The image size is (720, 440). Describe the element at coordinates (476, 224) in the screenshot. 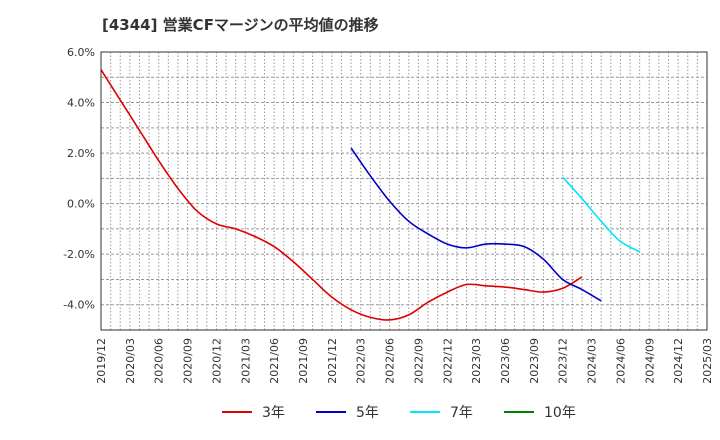

I see `series-line-5年` at that location.